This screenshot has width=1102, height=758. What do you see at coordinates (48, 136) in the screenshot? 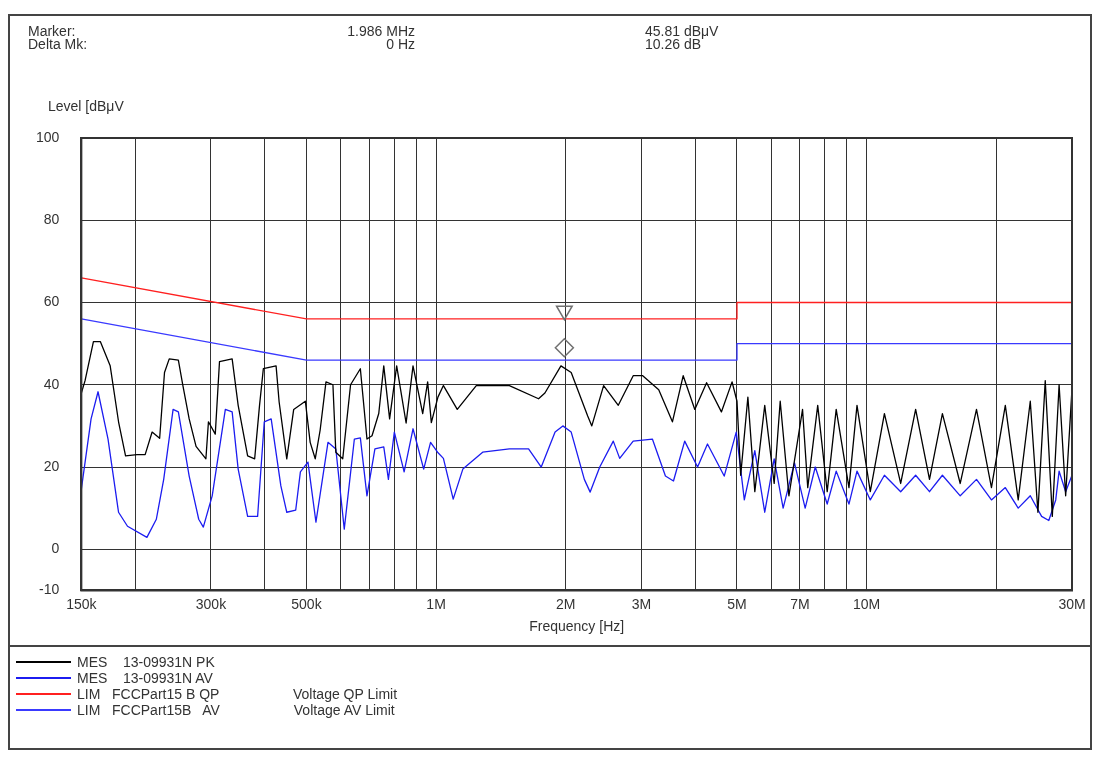
I see `y-tick-label: 100` at bounding box center [48, 136].